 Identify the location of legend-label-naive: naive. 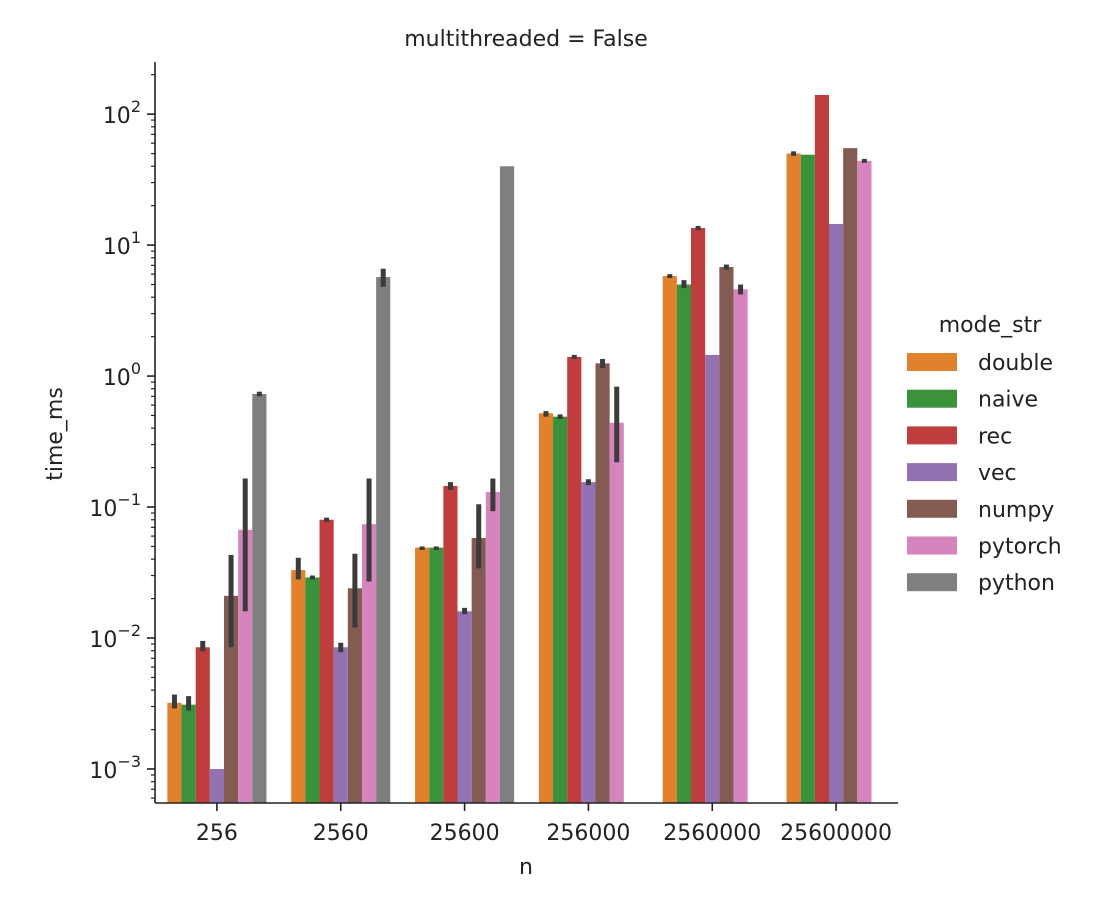
(1008, 400).